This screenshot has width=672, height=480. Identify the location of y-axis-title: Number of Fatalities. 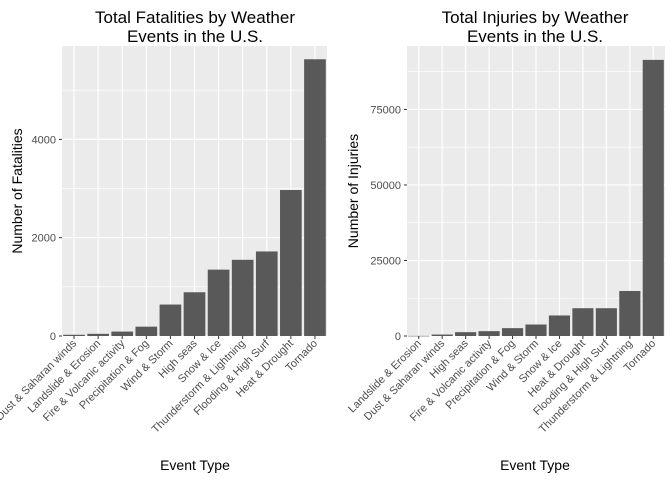
(17, 190).